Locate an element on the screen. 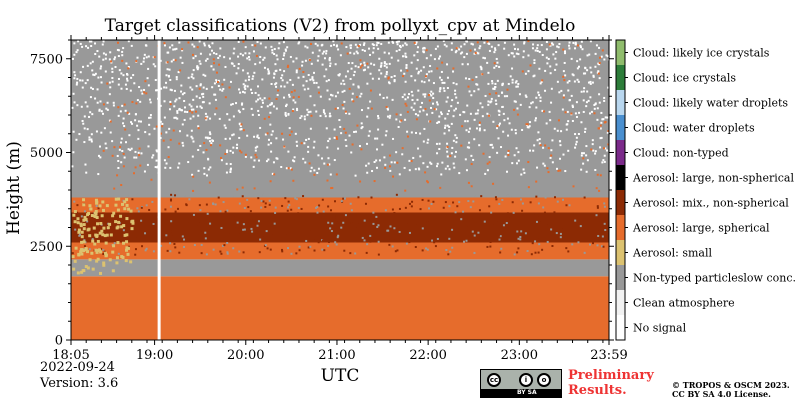 This screenshot has width=800, height=400. legend-swatch is located at coordinates (620, 177).